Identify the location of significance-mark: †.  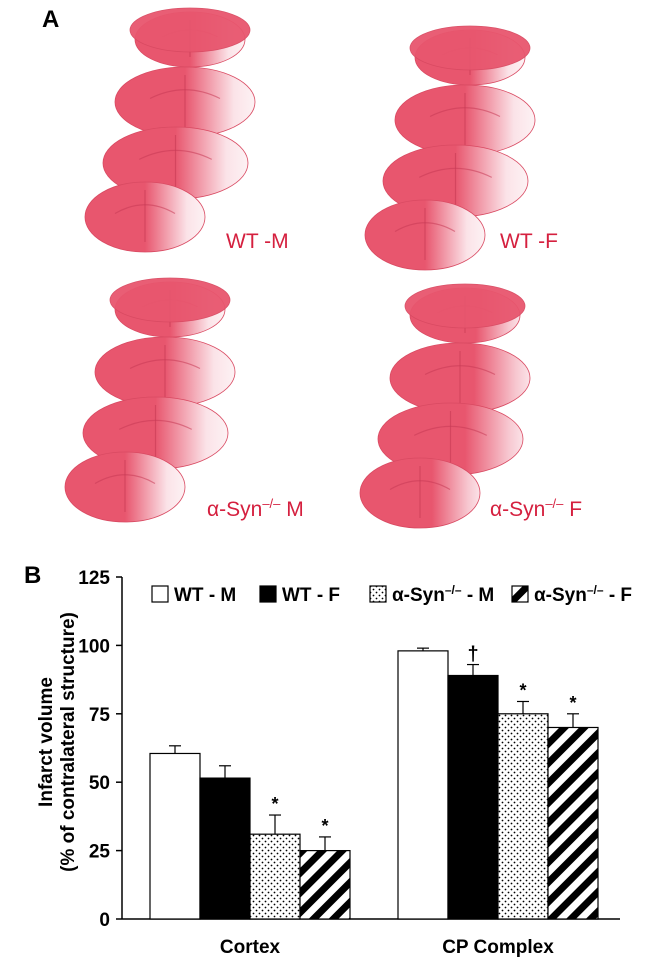
(472, 655).